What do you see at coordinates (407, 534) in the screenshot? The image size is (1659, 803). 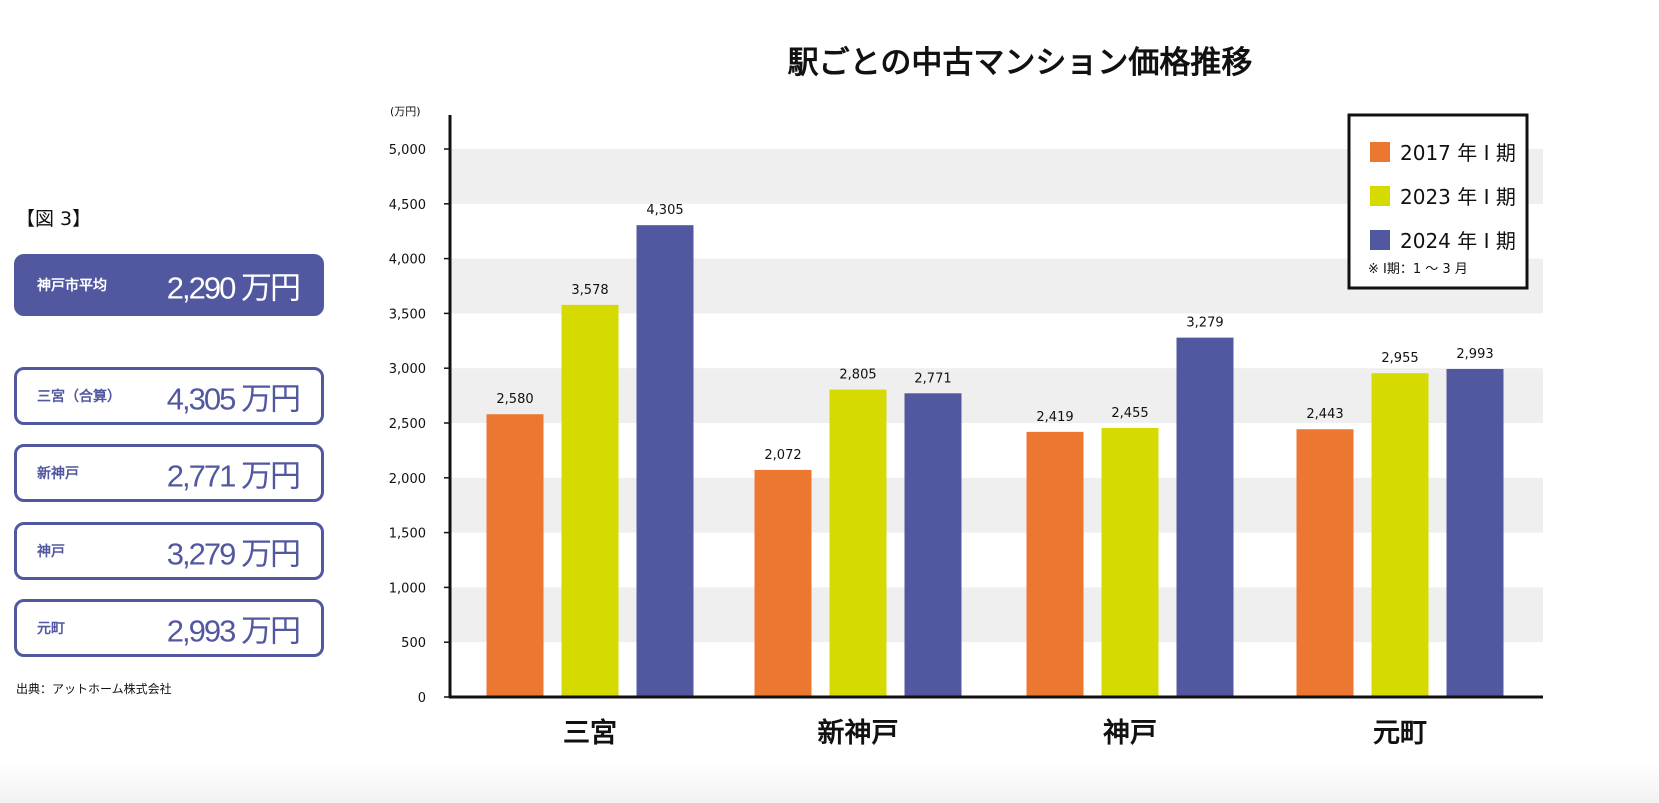 I see `y-tick-label: 1,500` at bounding box center [407, 534].